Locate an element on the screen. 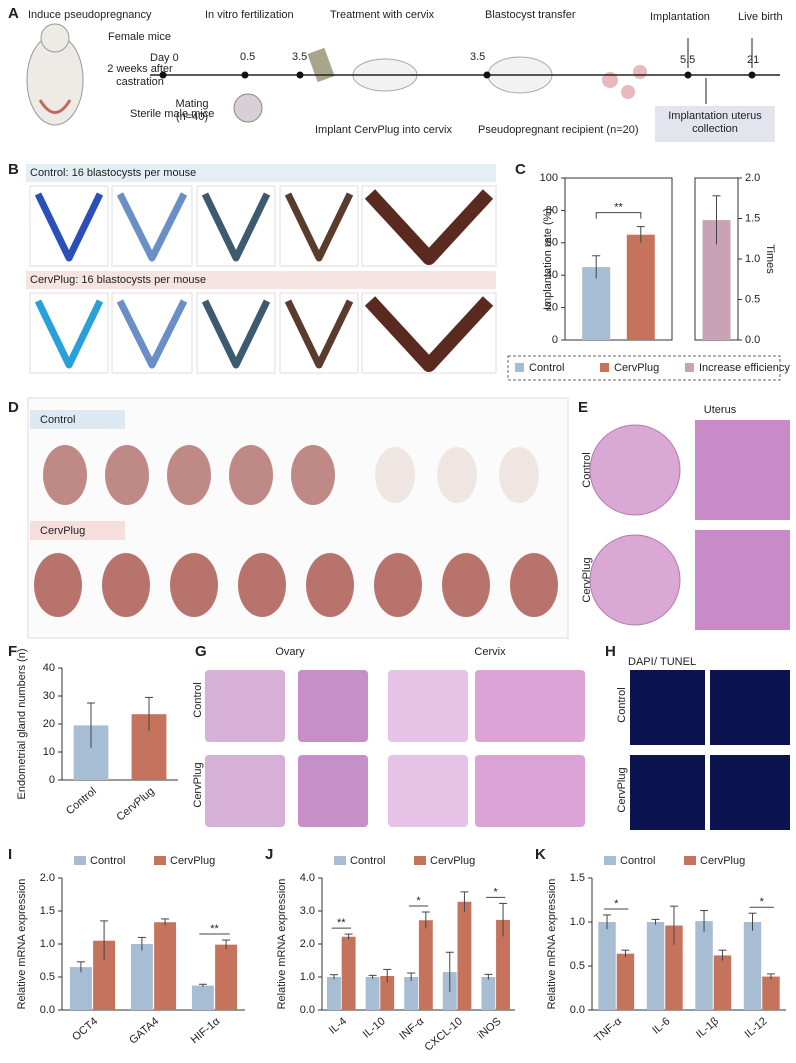 This screenshot has height=1063, width=796. fluorescence is located at coordinates (750, 792).